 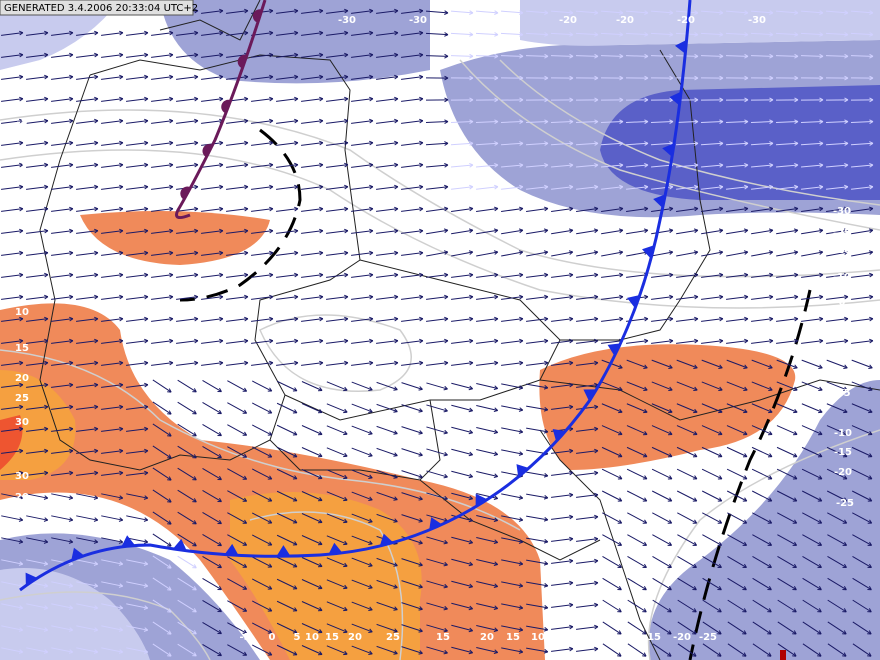 What do you see at coordinates (175, 238) in the screenshot?
I see `warm-zone` at bounding box center [175, 238].